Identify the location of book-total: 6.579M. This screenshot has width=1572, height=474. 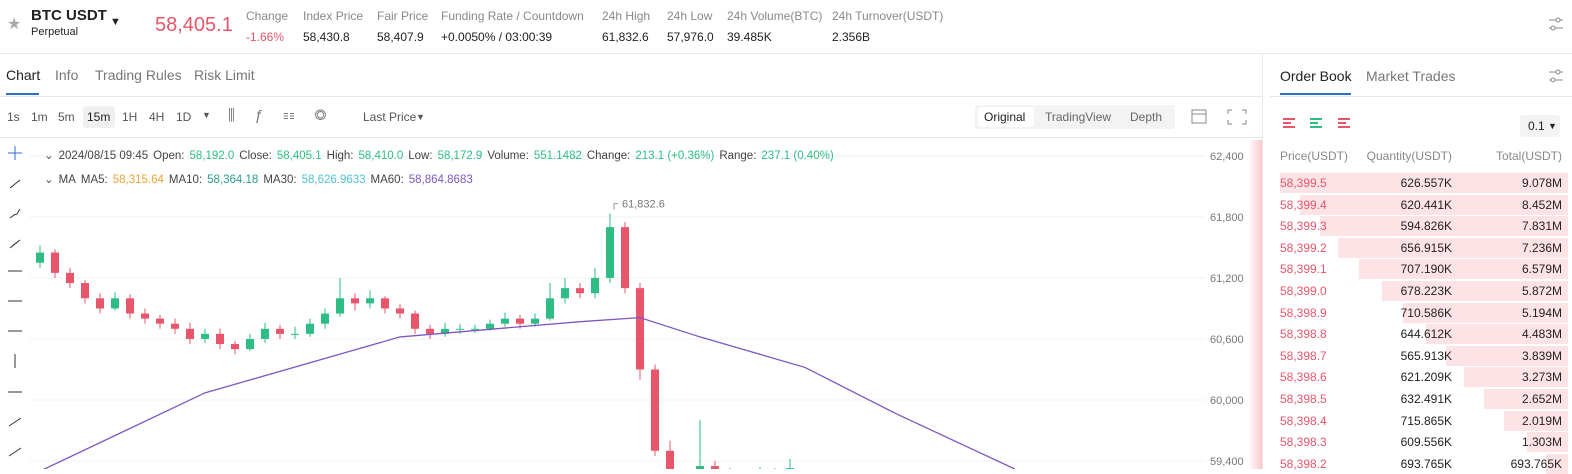
(1541, 269).